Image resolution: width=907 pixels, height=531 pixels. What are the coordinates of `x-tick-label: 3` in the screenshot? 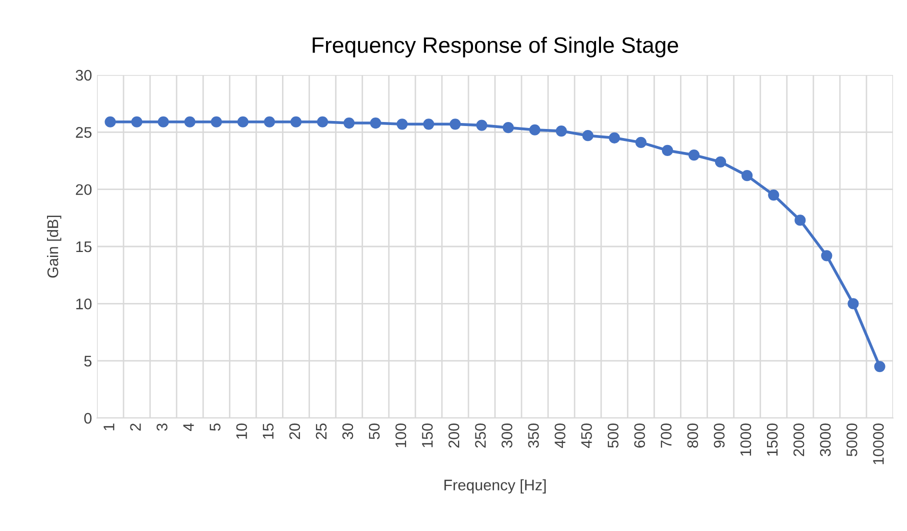 It's located at (162, 427).